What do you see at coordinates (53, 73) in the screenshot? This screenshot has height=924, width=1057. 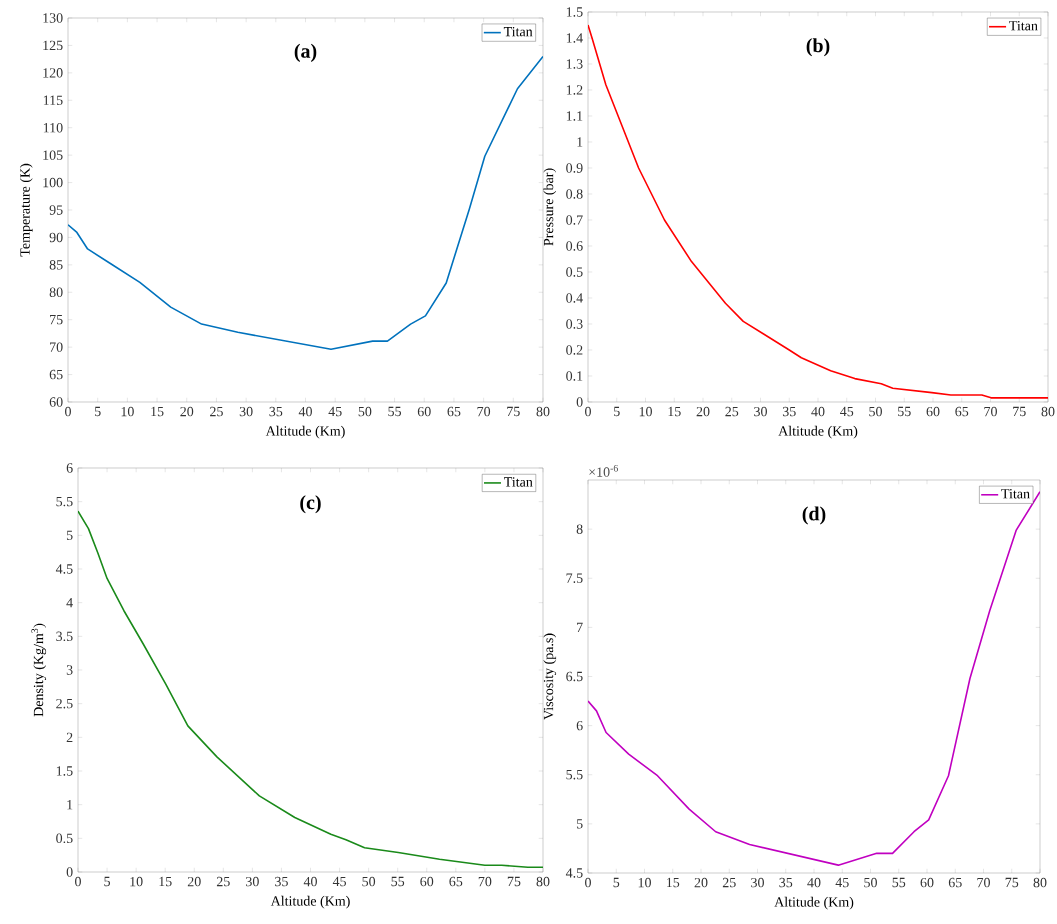 I see `y-tick-label: 120` at bounding box center [53, 73].